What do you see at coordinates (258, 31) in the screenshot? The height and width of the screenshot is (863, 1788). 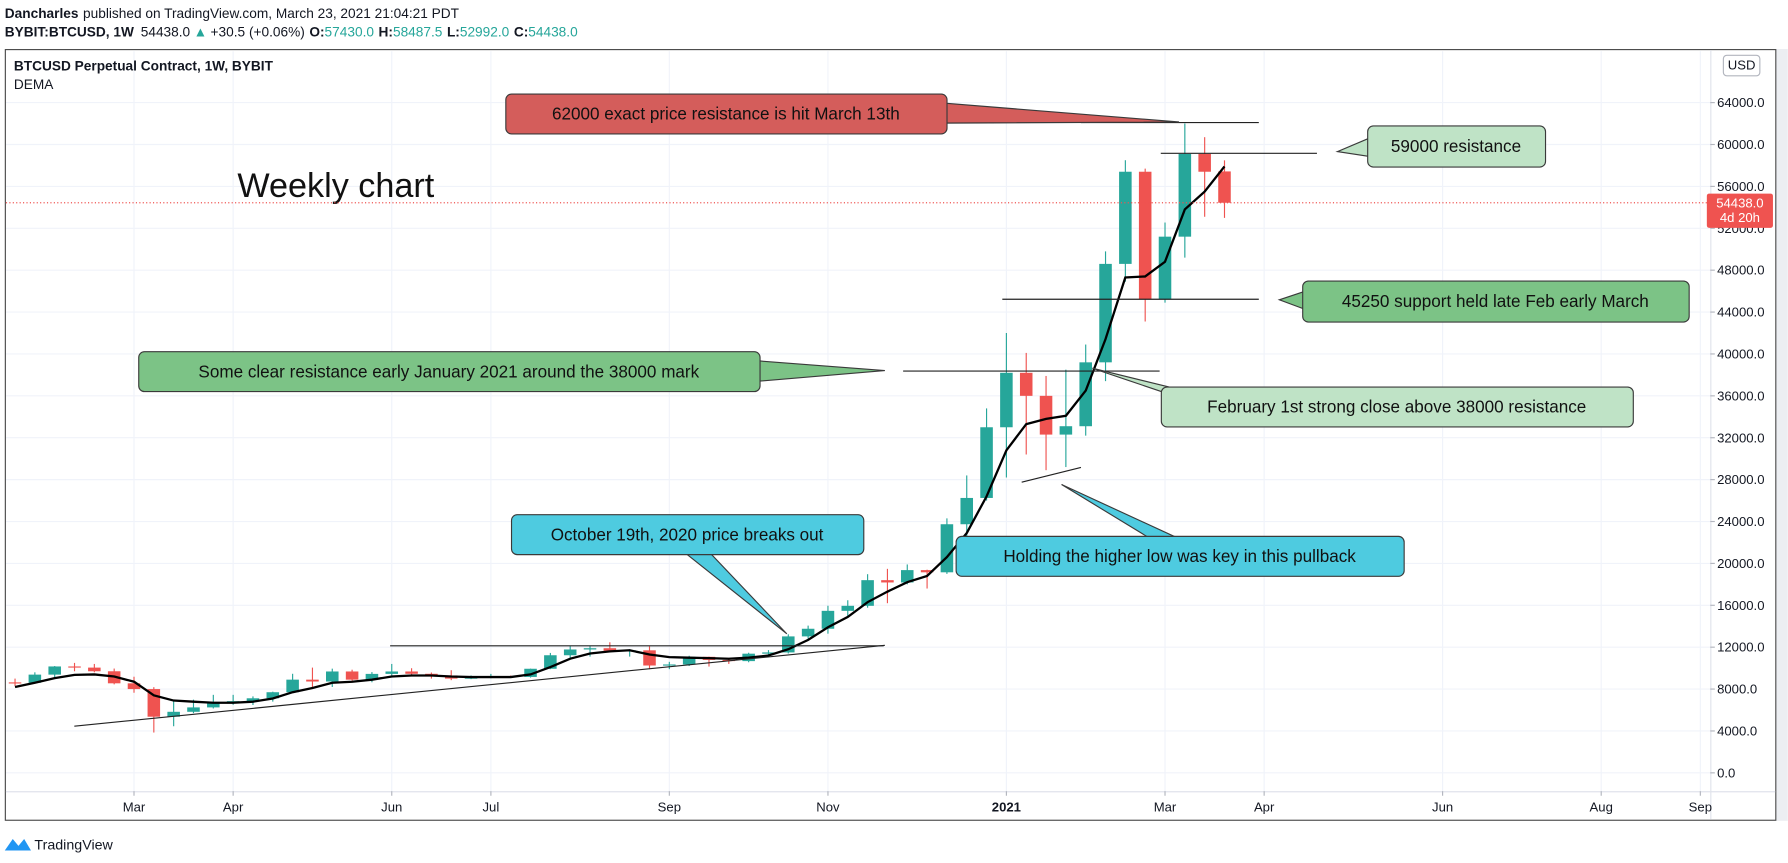 I see `change: +30.5 (+0.06%)` at bounding box center [258, 31].